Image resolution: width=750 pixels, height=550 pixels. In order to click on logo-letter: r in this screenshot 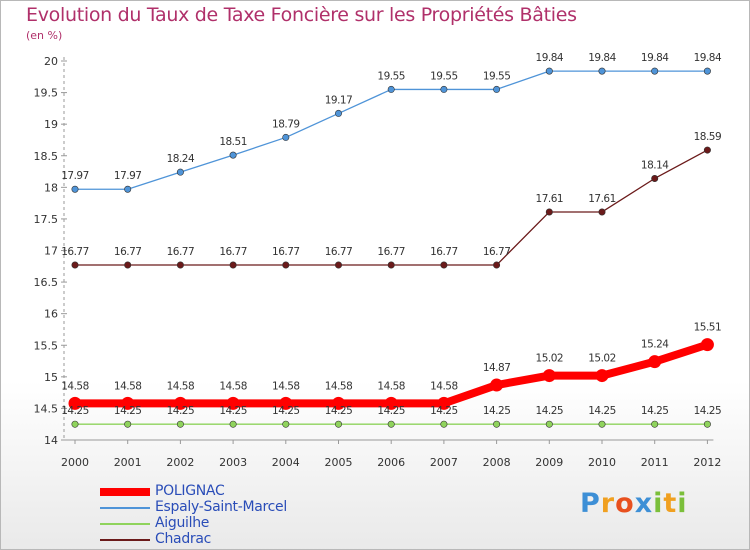, I will do `click(608, 503)`.